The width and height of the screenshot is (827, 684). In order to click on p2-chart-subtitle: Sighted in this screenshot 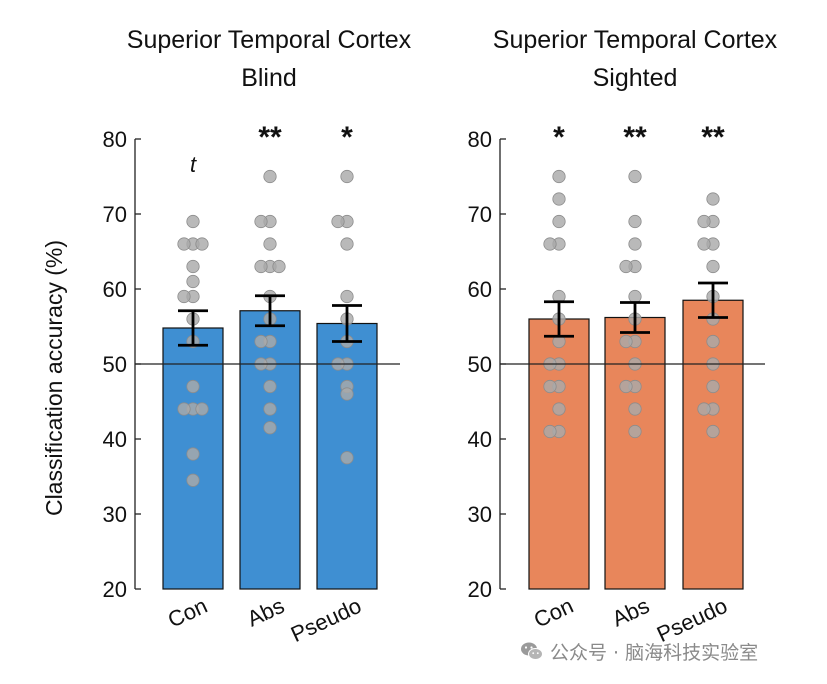, I will do `click(635, 78)`.